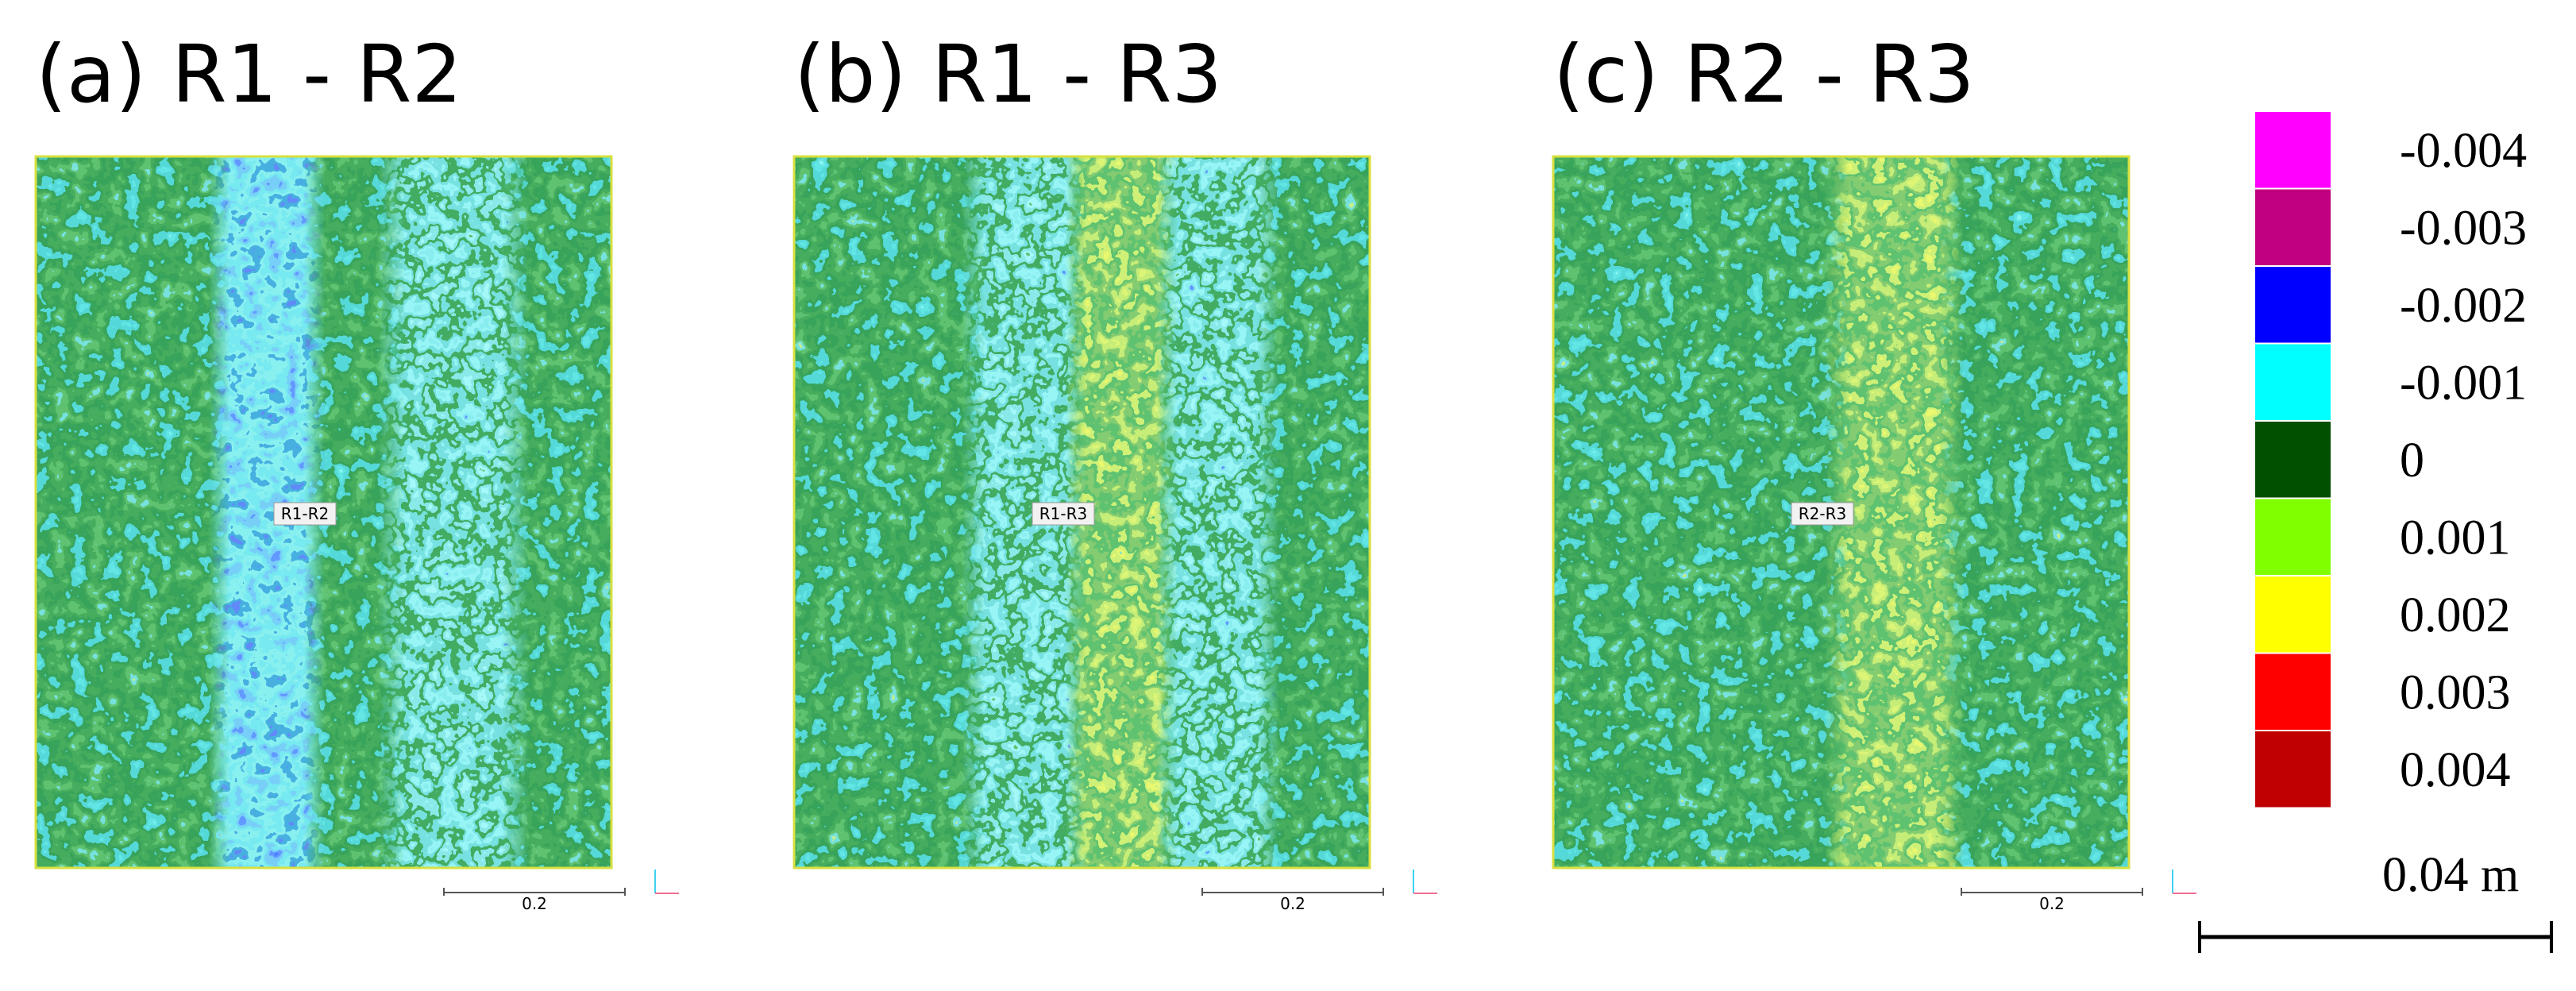 Image resolution: width=2576 pixels, height=991 pixels. I want to click on map-label: R2-R3, so click(1822, 513).